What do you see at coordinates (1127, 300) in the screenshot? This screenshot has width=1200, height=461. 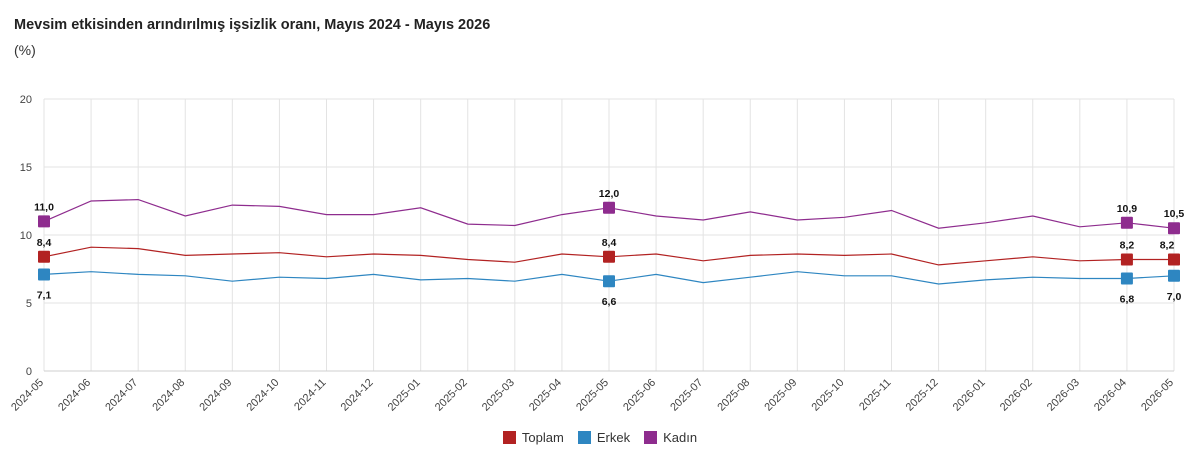 I see `data-label: 6,8` at bounding box center [1127, 300].